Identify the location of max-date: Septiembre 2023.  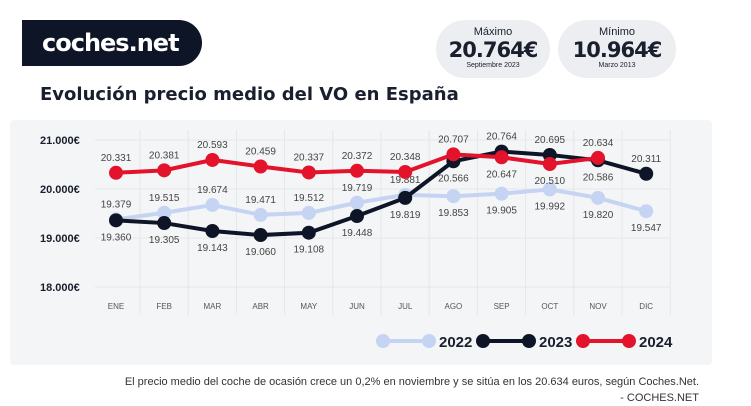
(493, 65).